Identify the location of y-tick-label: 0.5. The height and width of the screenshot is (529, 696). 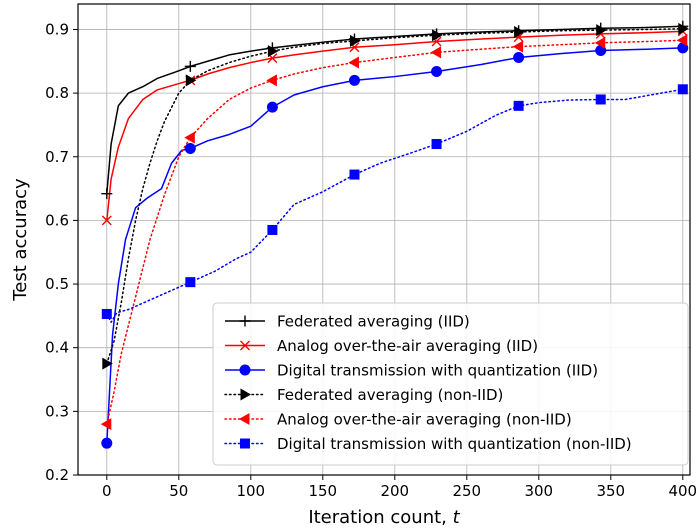
(57, 284).